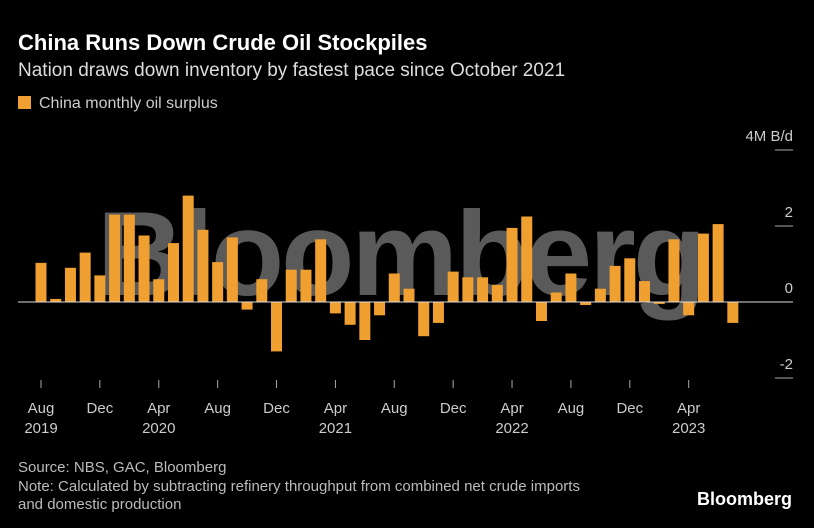 The width and height of the screenshot is (814, 528). What do you see at coordinates (789, 212) in the screenshot?
I see `y-tick-label: 2` at bounding box center [789, 212].